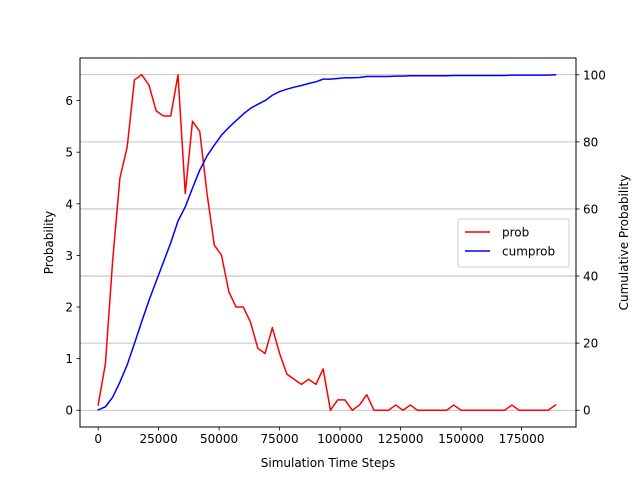 This screenshot has width=640, height=480. I want to click on x-tick-label-7: 175000, so click(522, 439).